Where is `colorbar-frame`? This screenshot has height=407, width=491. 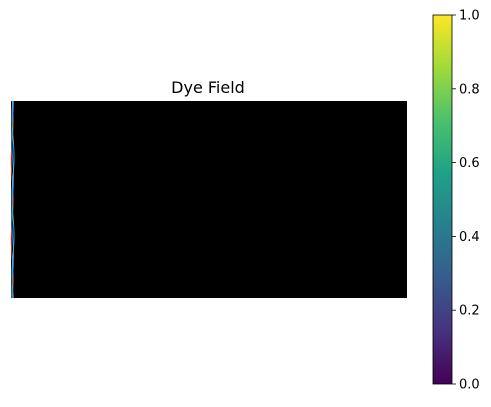
colorbar-frame is located at coordinates (442, 199).